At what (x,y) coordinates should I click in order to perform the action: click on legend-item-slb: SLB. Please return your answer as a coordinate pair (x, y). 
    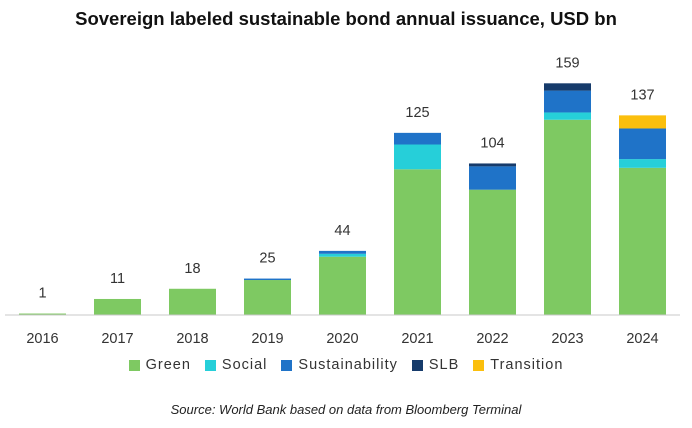
    Looking at the image, I should click on (435, 365).